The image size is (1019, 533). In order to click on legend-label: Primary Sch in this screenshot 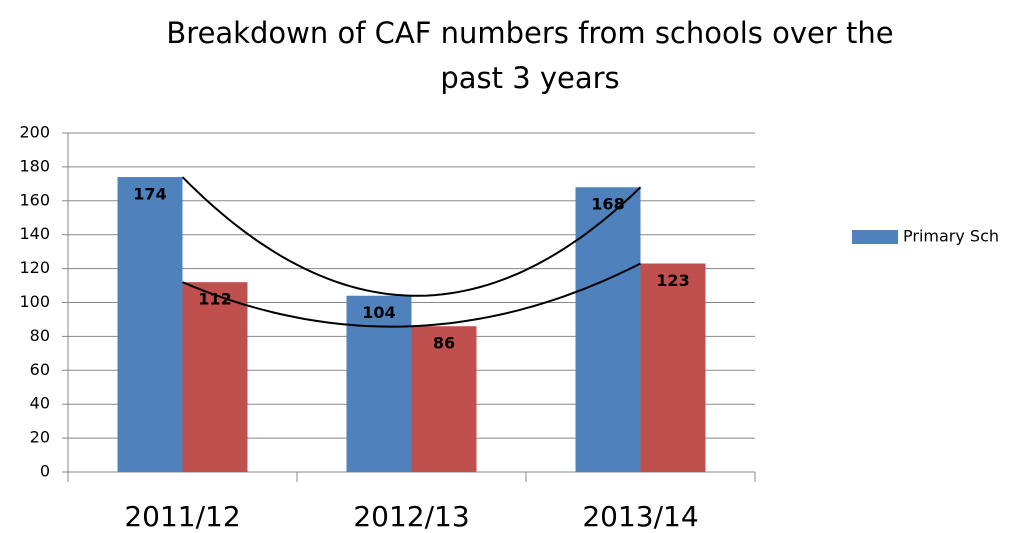, I will do `click(951, 236)`.